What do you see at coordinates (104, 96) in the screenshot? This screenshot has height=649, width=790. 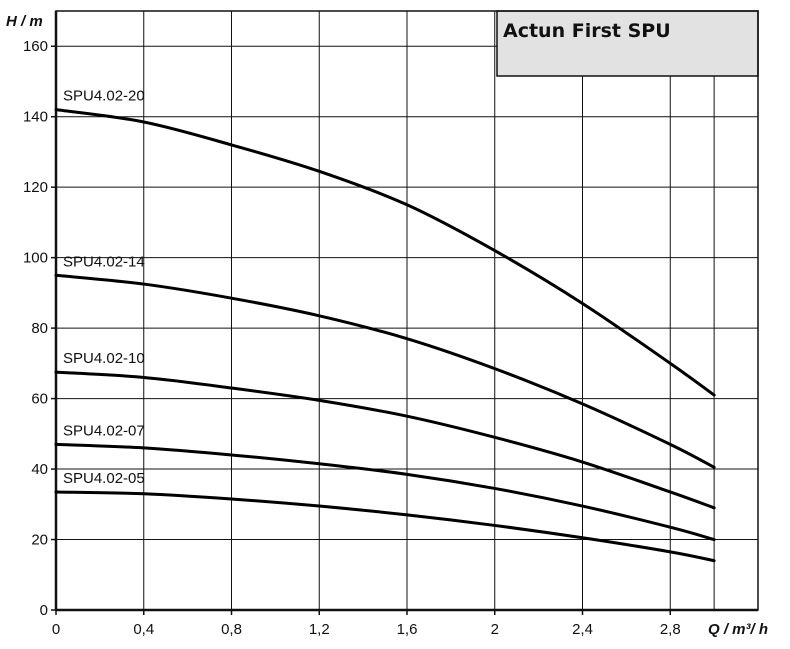 I see `series-label: SPU4.02-20` at bounding box center [104, 96].